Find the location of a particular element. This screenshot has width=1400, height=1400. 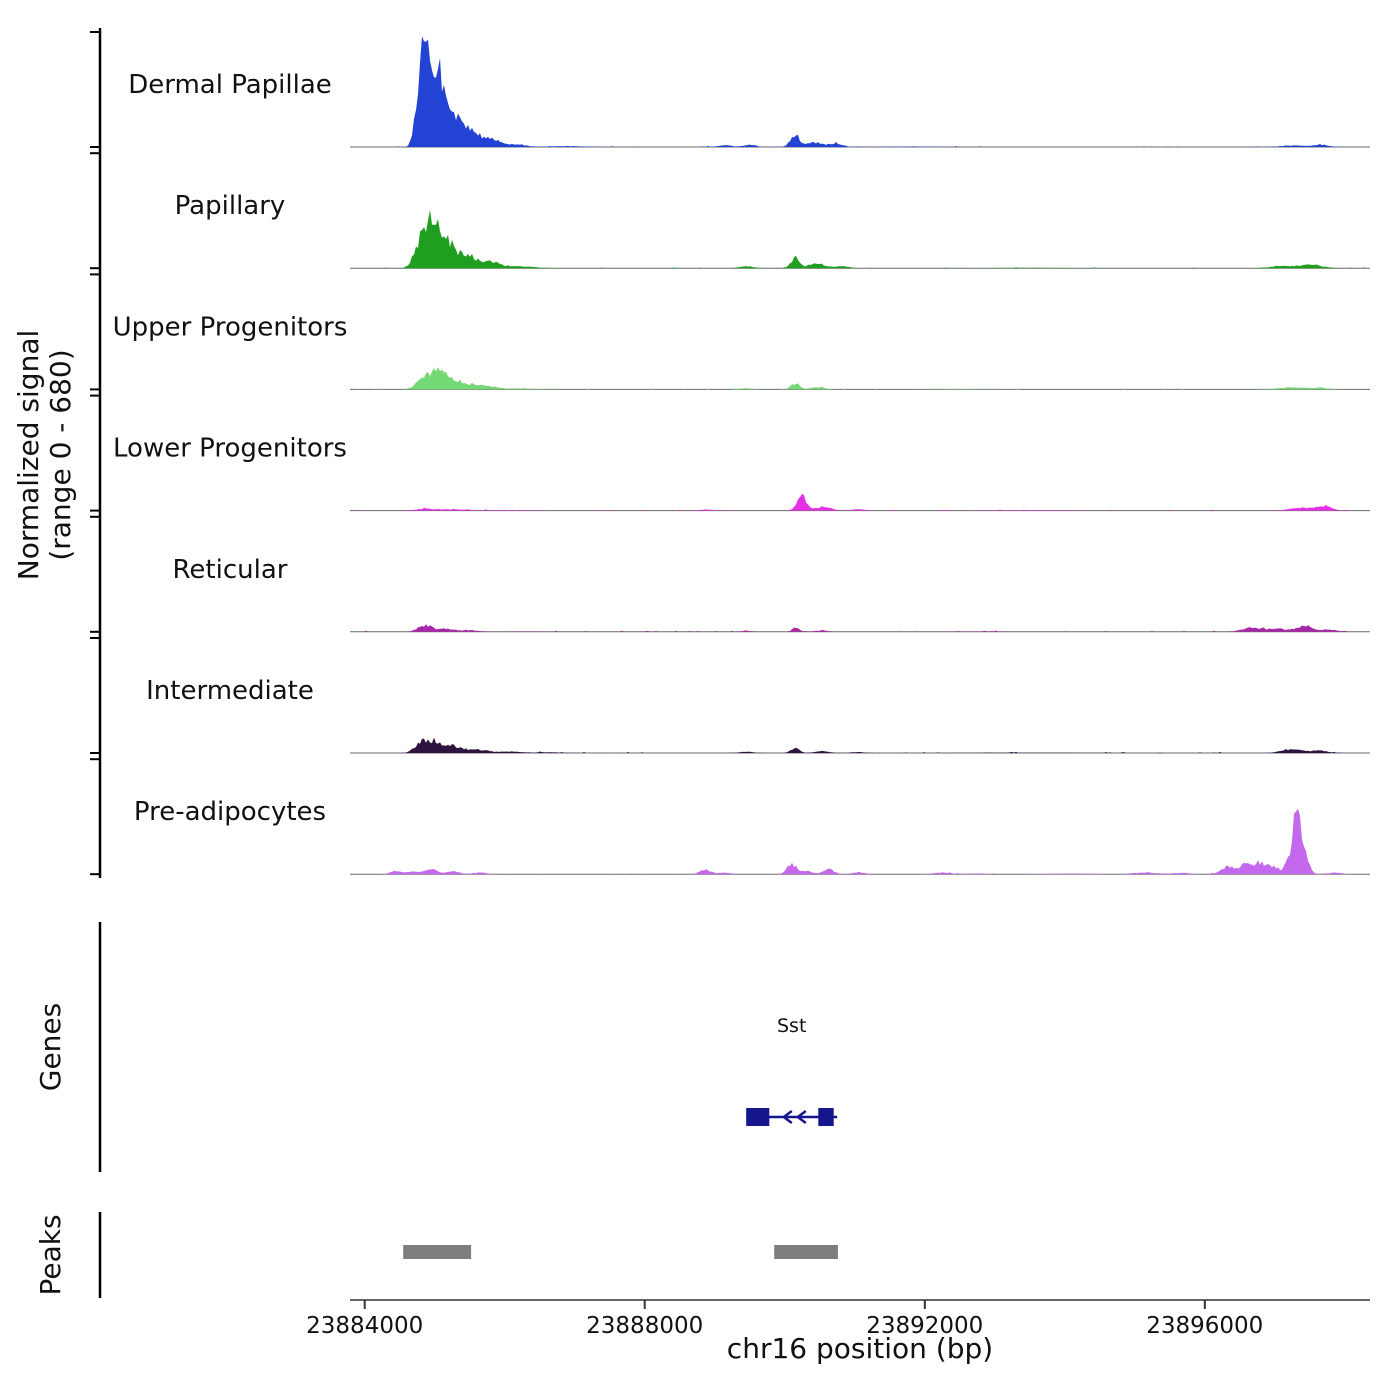

peaks-section is located at coordinates (468, 1255).